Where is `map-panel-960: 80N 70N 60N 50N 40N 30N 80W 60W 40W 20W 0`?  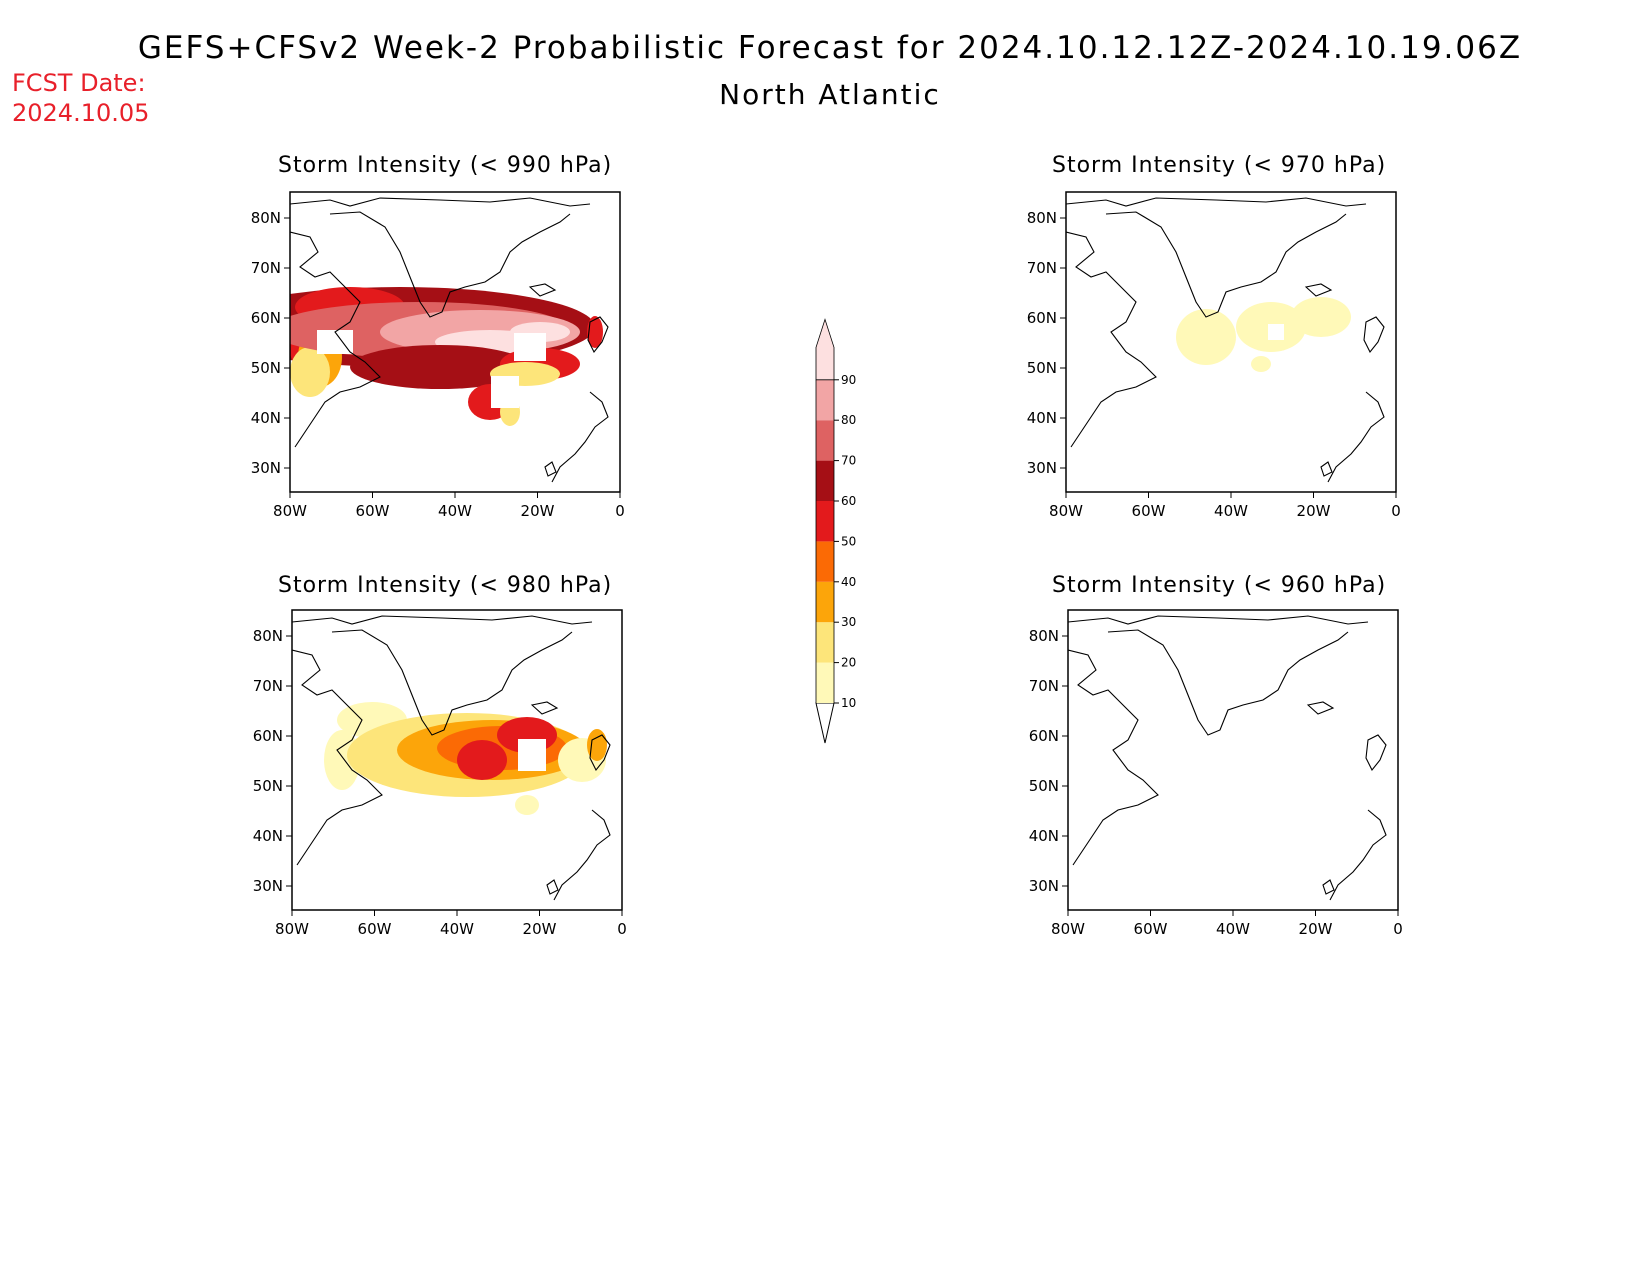
map-panel-960: 80N 70N 60N 50N 40N 30N 80W 60W 40W 20W 0 is located at coordinates (1216, 773).